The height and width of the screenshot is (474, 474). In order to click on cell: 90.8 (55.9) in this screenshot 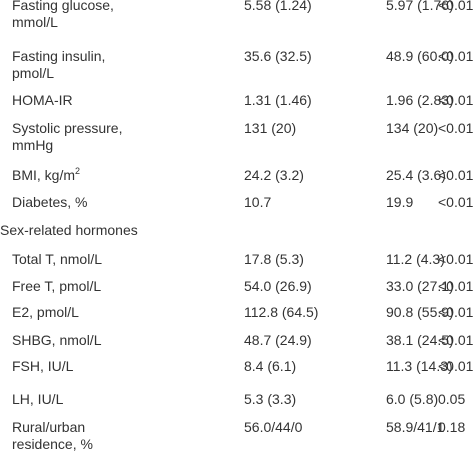, I will do `click(420, 312)`.